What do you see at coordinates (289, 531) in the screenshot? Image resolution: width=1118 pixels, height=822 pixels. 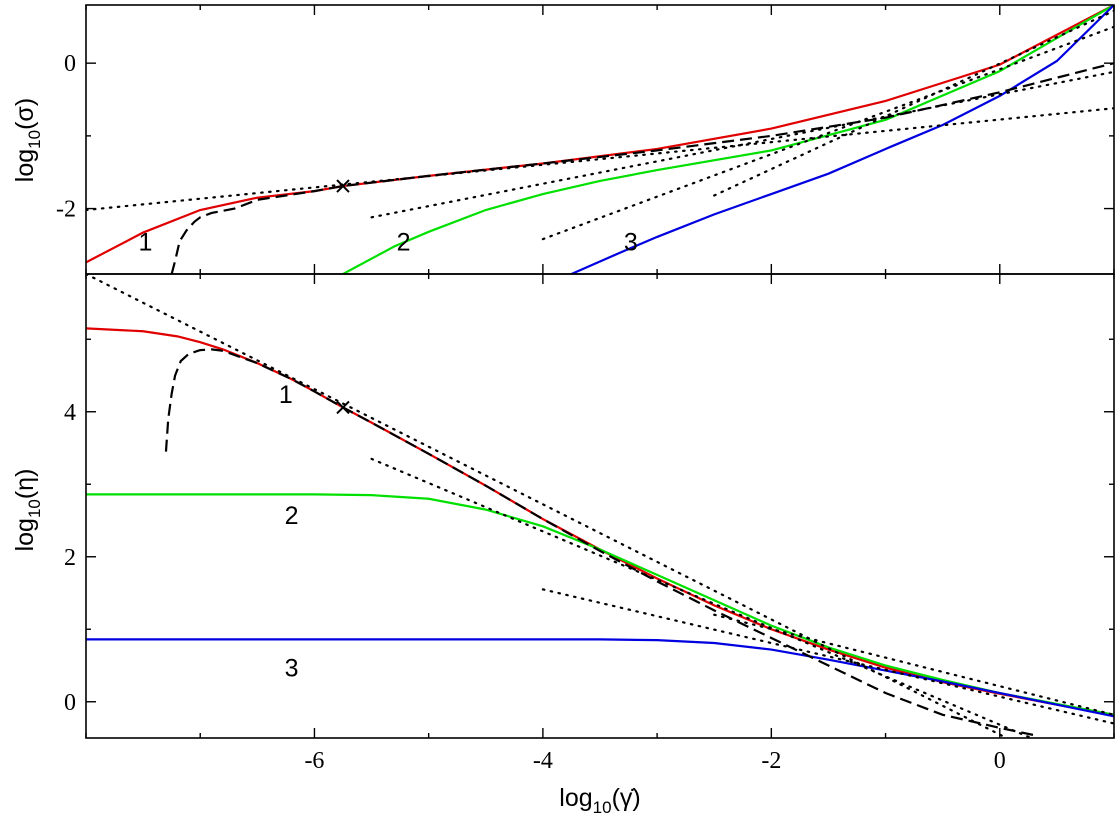 I see `bottom-panel-curve-labels: 1 2 3` at bounding box center [289, 531].